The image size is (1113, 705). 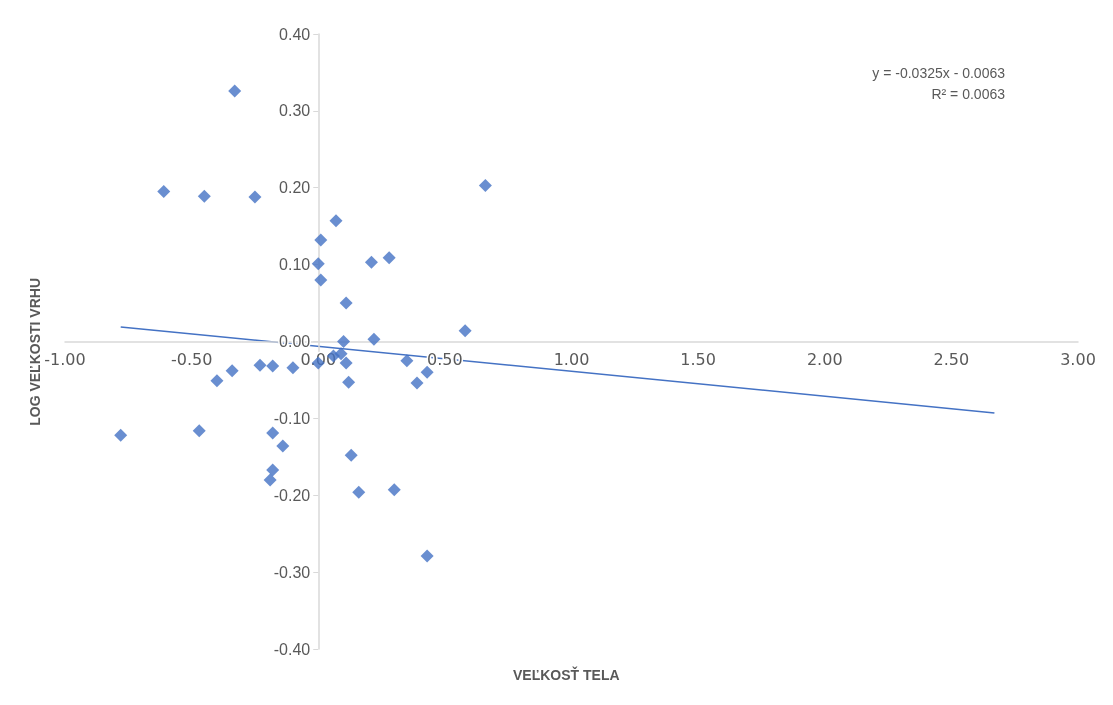 What do you see at coordinates (191, 359) in the screenshot?
I see `x-tick-label: -0.50` at bounding box center [191, 359].